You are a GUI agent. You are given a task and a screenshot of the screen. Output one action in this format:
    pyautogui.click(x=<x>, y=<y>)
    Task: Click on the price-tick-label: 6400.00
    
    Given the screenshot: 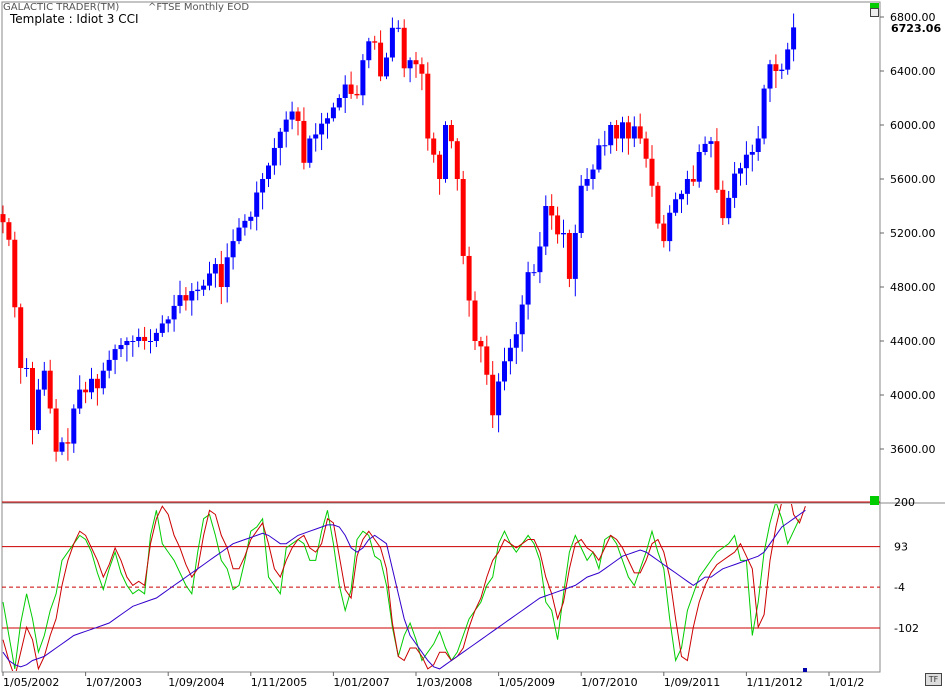 What is the action you would take?
    pyautogui.click(x=913, y=71)
    